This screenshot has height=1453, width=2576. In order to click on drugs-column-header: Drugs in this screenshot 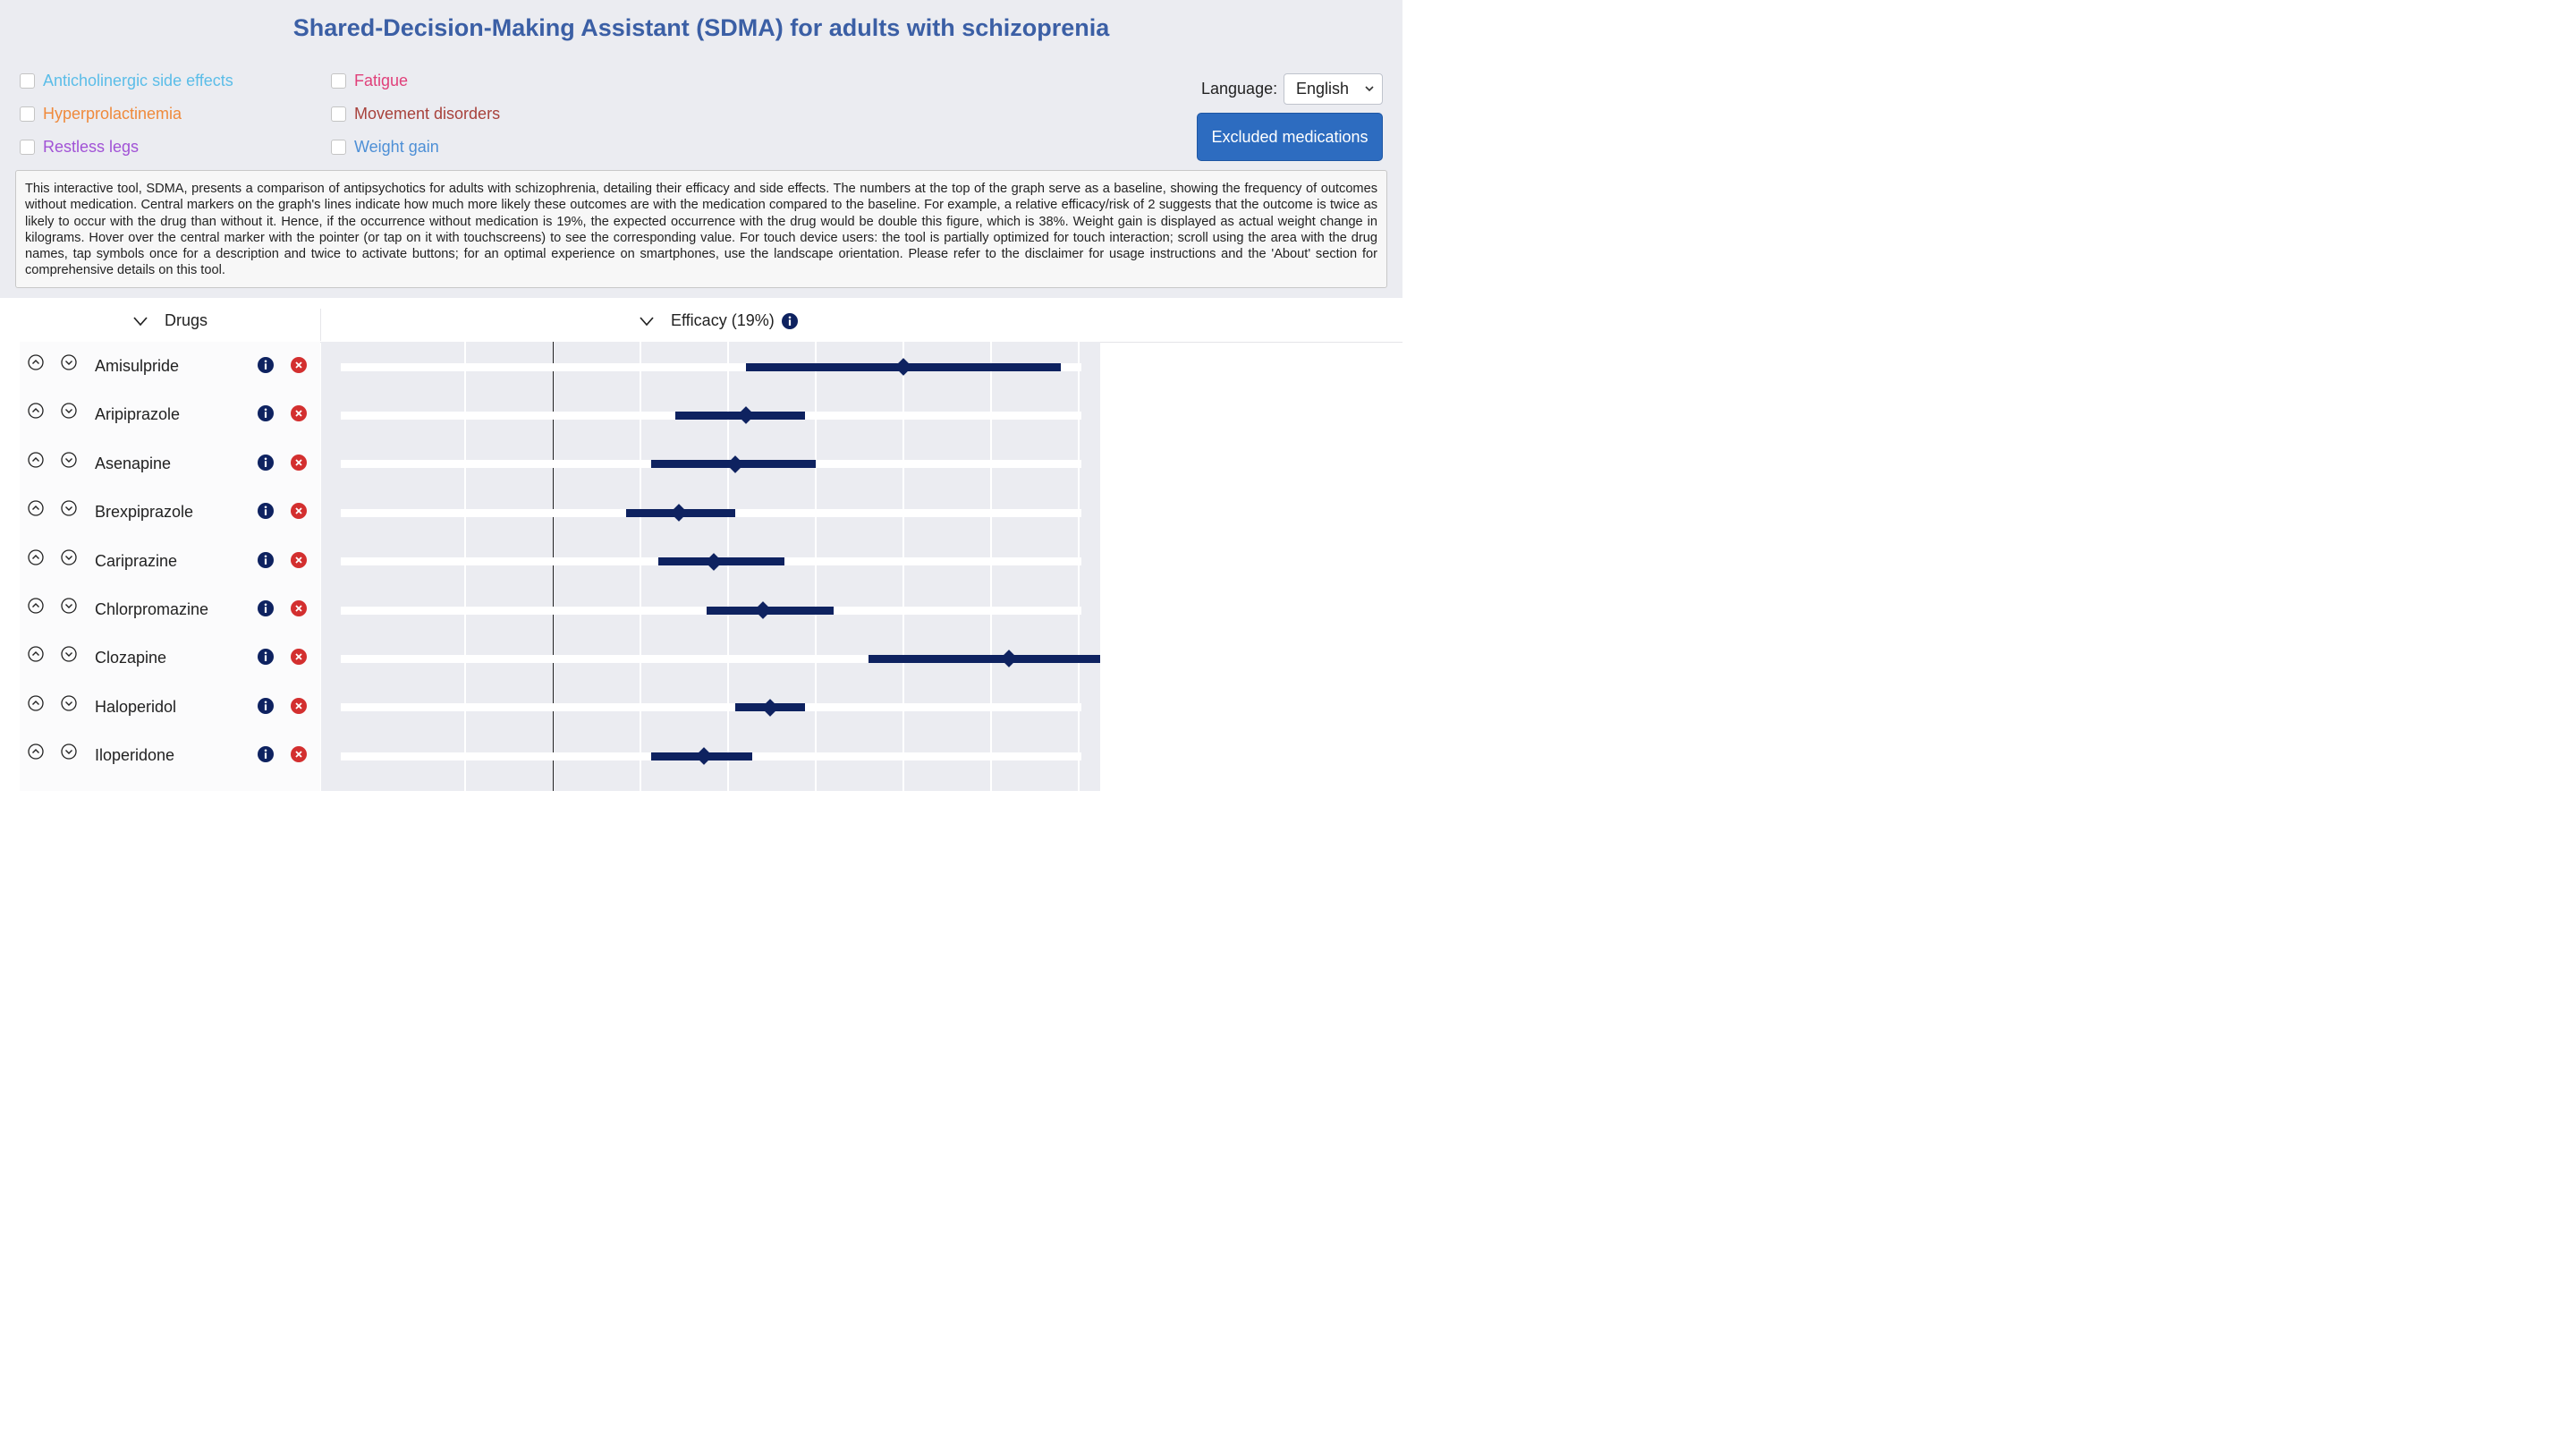, I will do `click(170, 320)`.